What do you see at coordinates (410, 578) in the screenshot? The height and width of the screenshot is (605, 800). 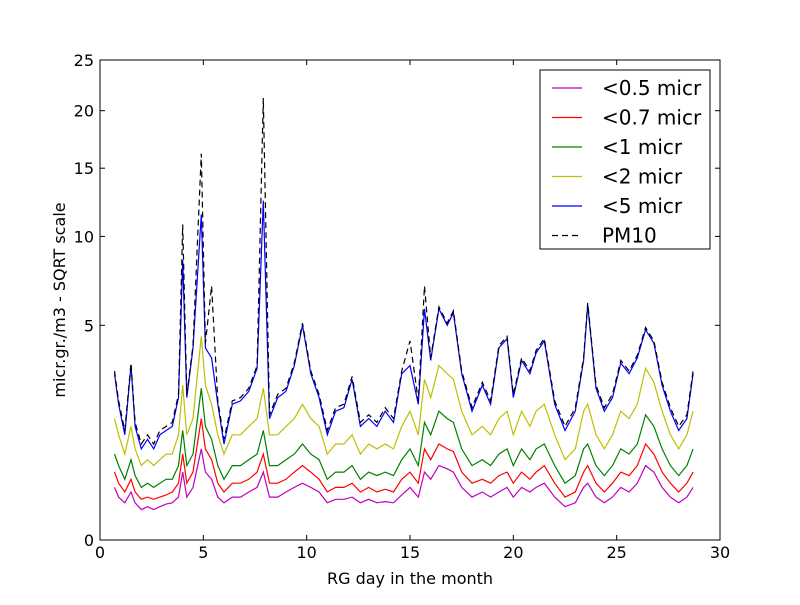 I see `x-axis-label: RG day in the month` at bounding box center [410, 578].